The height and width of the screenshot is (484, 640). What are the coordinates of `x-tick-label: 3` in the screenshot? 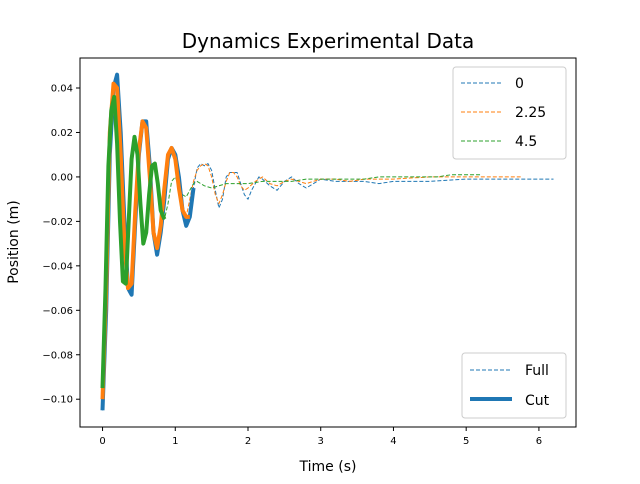 It's located at (321, 441).